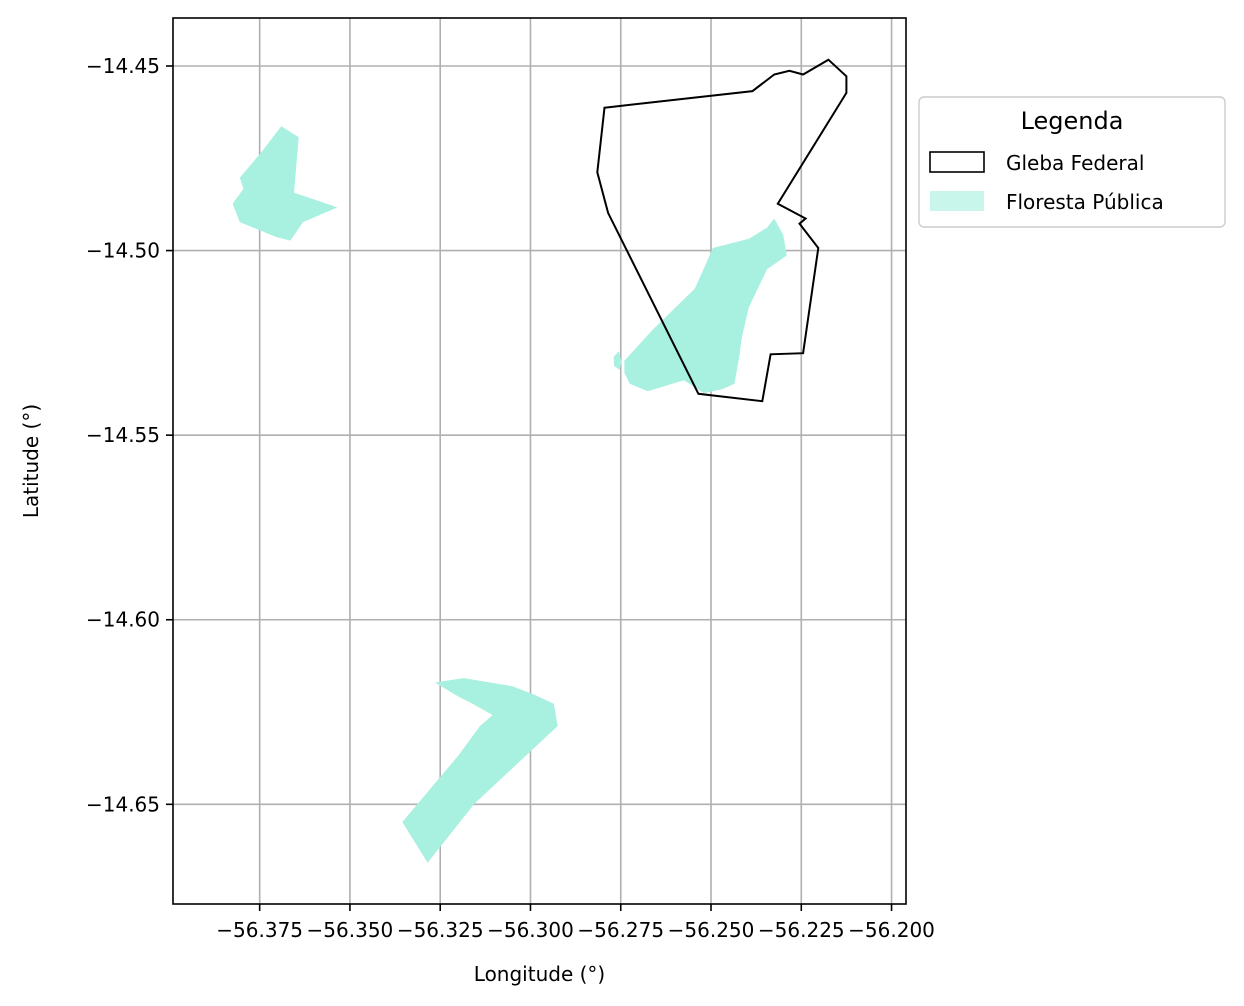  I want to click on legend-swatch-gleba-federal, so click(957, 162).